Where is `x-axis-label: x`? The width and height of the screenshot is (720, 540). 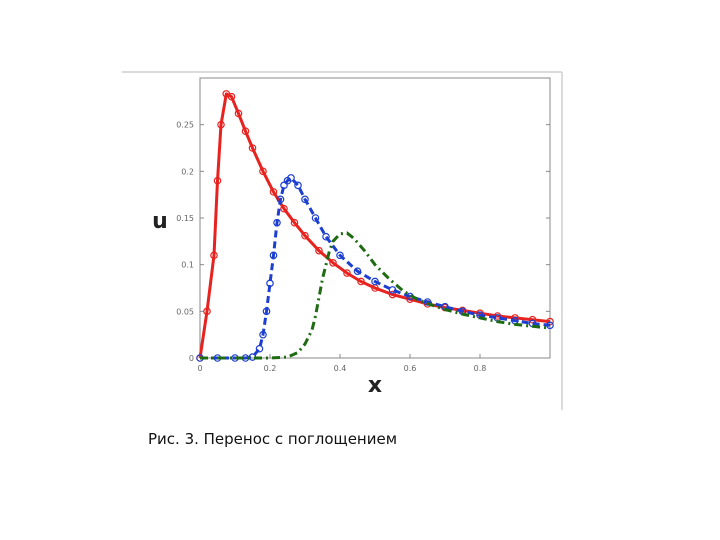
x-axis-label: x is located at coordinates (375, 385).